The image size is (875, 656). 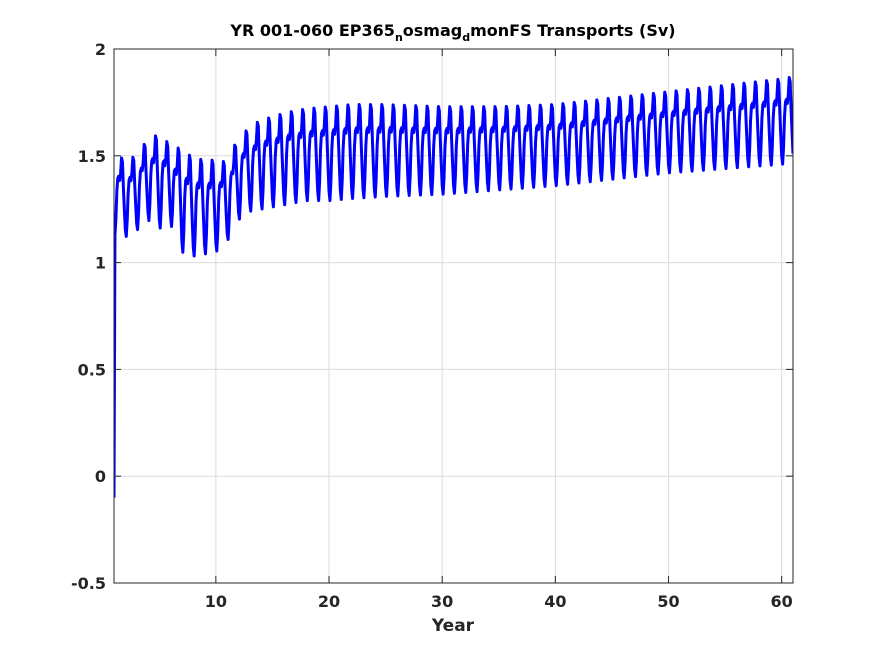 What do you see at coordinates (555, 601) in the screenshot?
I see `x-tick-label: 40` at bounding box center [555, 601].